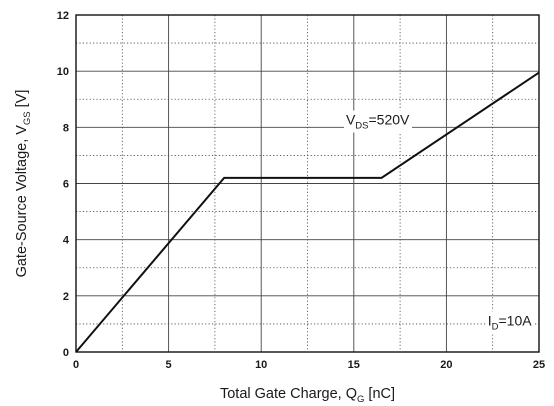  What do you see at coordinates (63, 16) in the screenshot?
I see `y-tick-label: 12` at bounding box center [63, 16].